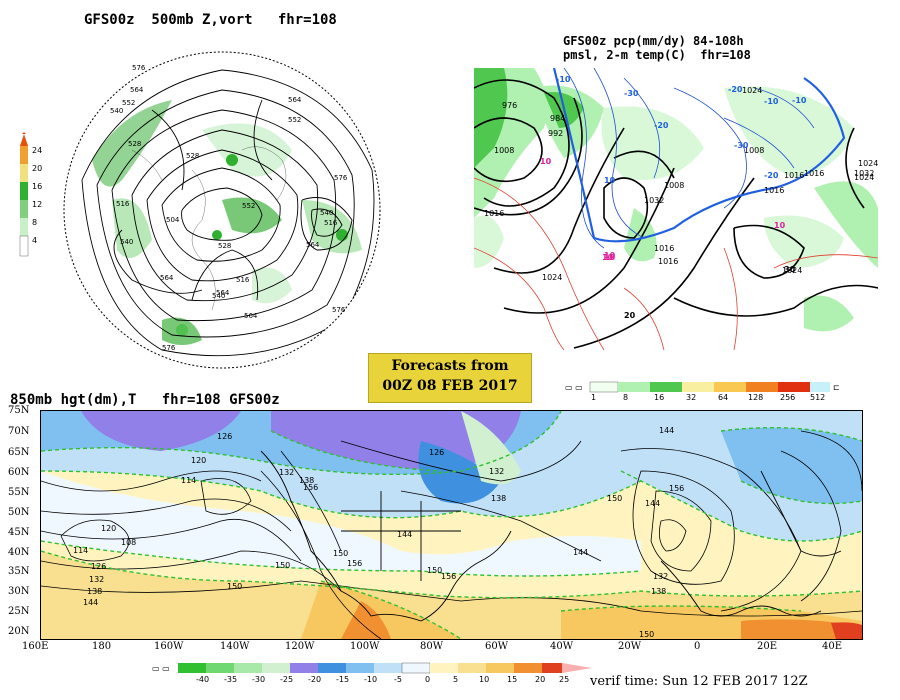 The height and width of the screenshot is (700, 900). I want to click on pcp-panel-title-line1: GFS00z pcp(mm/dy) 84-108h, so click(653, 41).